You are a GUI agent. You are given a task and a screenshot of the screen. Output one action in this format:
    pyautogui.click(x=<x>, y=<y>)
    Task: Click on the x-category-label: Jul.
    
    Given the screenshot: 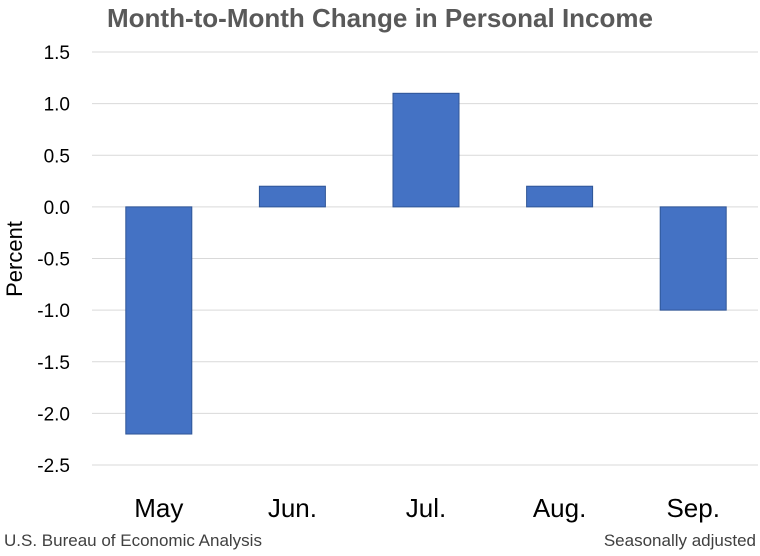 What is the action you would take?
    pyautogui.click(x=426, y=508)
    